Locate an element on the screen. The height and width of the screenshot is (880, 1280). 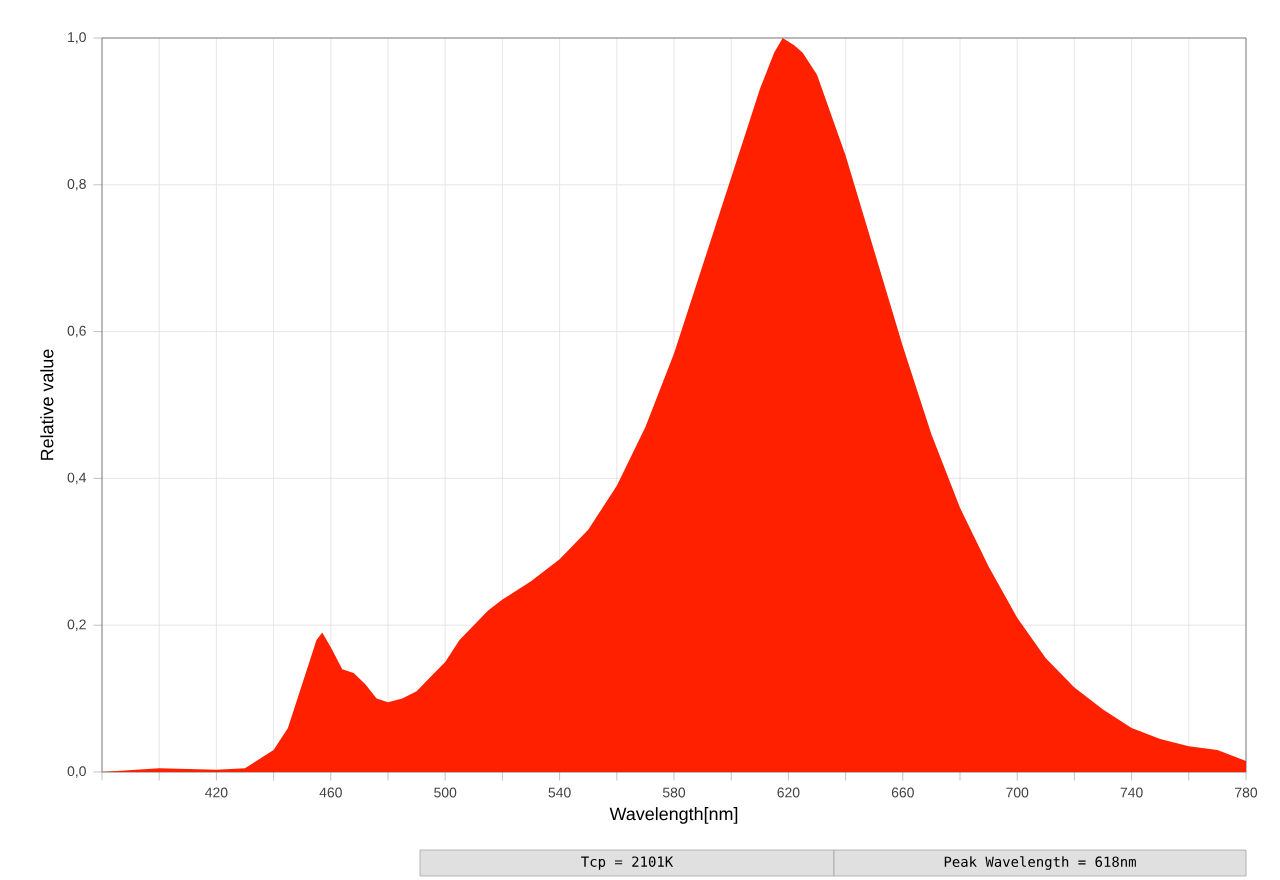
x-axis-title: Wavelength[nm] is located at coordinates (673, 815).